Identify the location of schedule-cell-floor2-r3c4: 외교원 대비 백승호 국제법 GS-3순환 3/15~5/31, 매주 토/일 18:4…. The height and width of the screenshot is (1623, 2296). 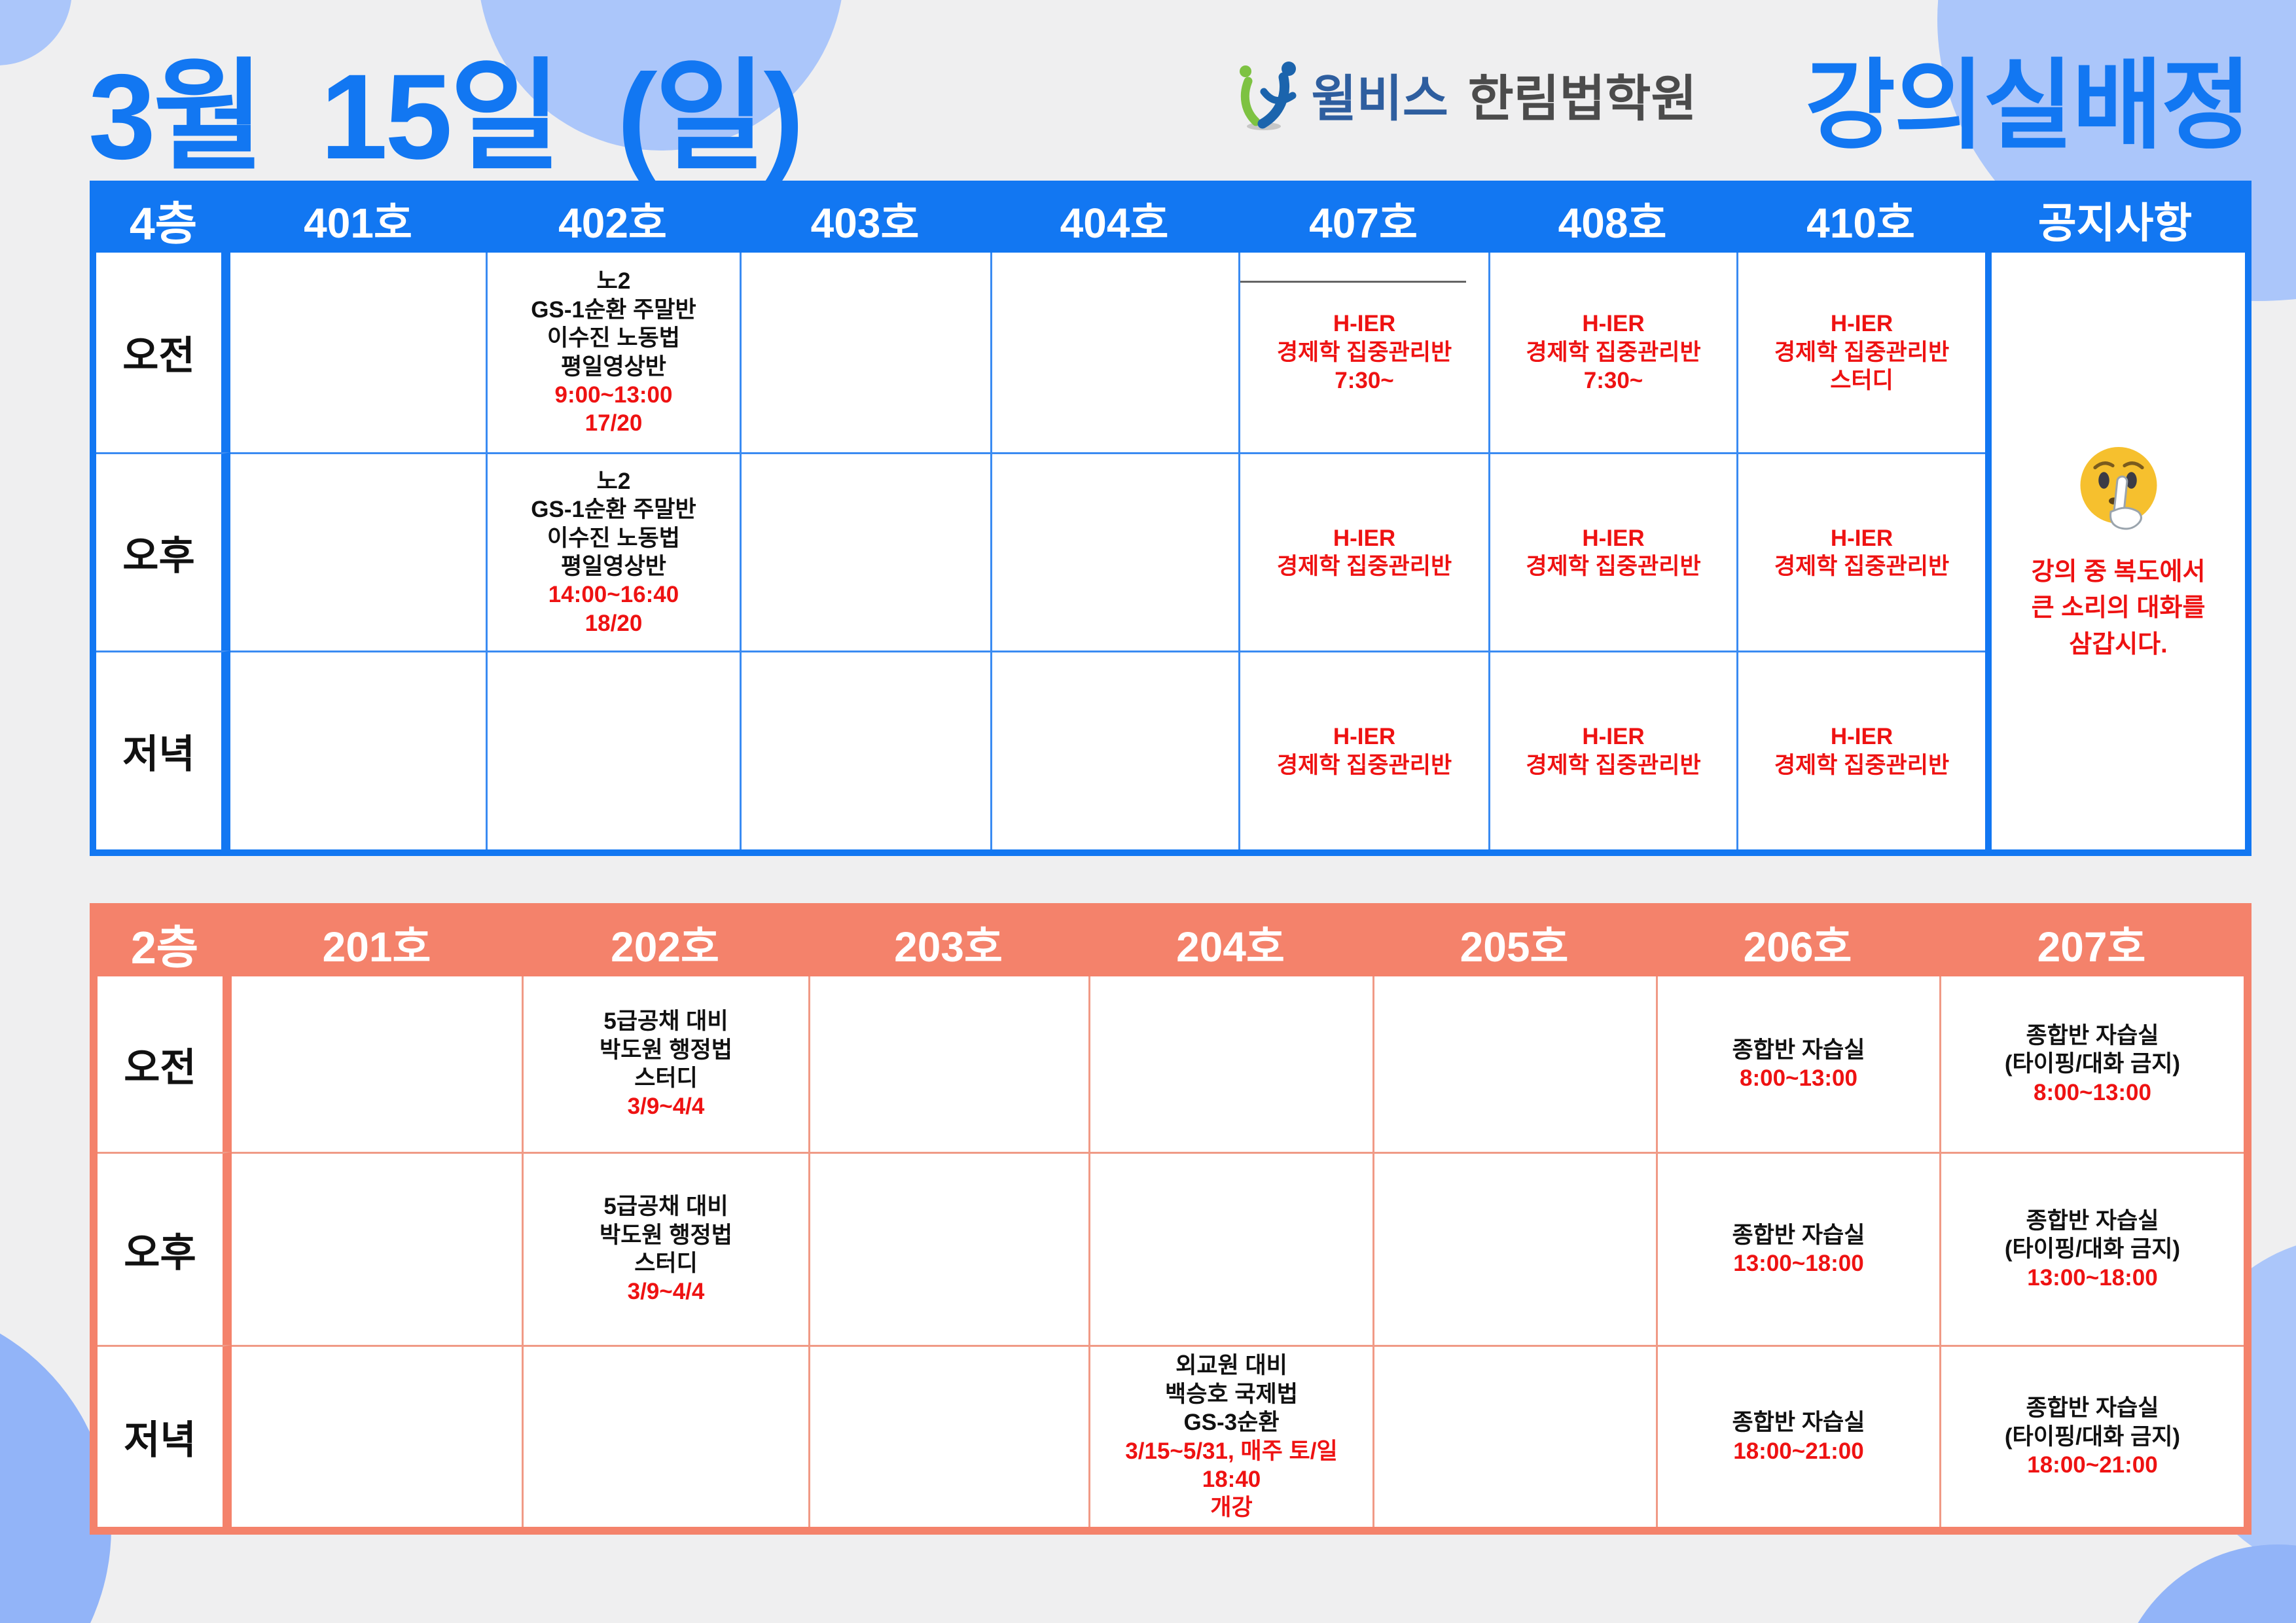
(1230, 1436).